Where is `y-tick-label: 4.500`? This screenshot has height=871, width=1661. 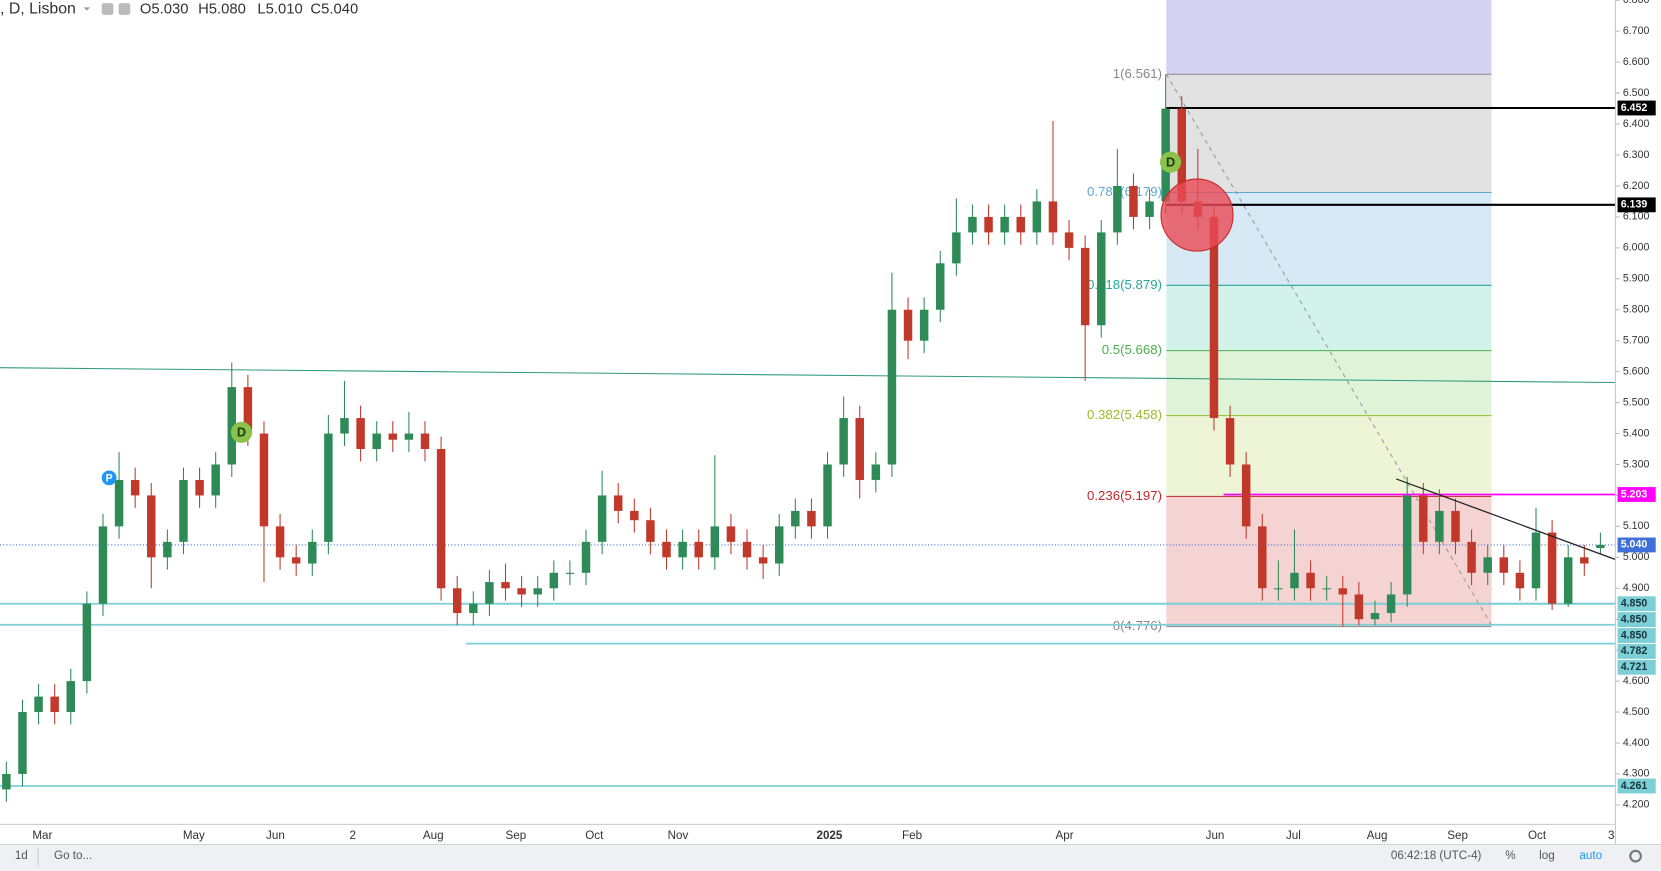
y-tick-label: 4.500 is located at coordinates (1636, 712).